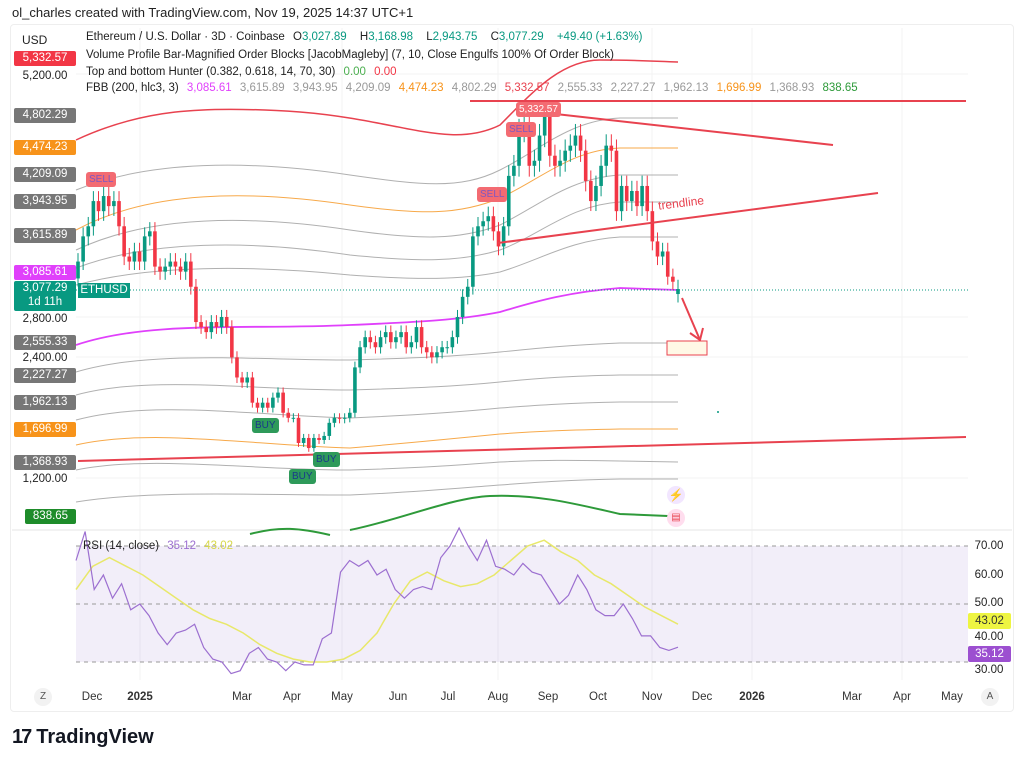 The width and height of the screenshot is (1024, 766). What do you see at coordinates (687, 348) in the screenshot?
I see `target-box` at bounding box center [687, 348].